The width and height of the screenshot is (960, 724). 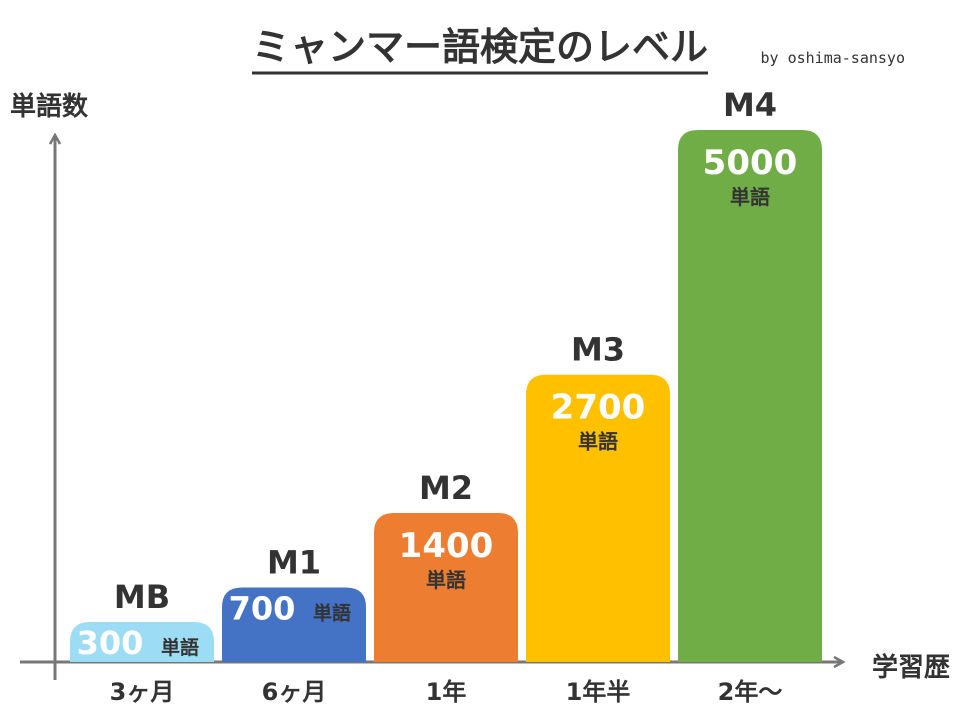 I want to click on data-label-value: 1400, so click(x=446, y=546).